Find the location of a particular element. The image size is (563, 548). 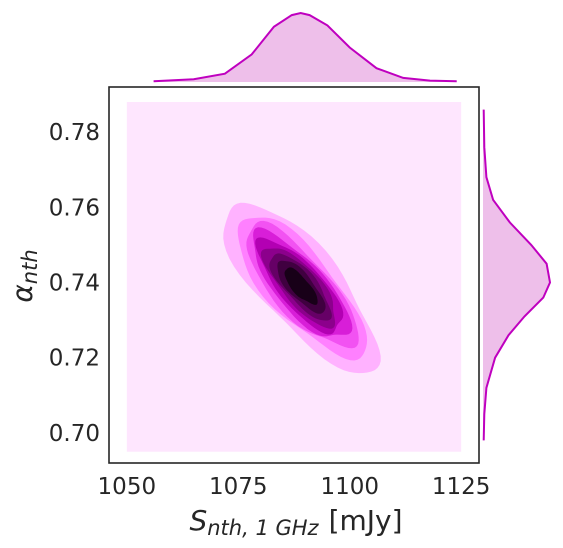

kde-contours is located at coordinates (302, 288).